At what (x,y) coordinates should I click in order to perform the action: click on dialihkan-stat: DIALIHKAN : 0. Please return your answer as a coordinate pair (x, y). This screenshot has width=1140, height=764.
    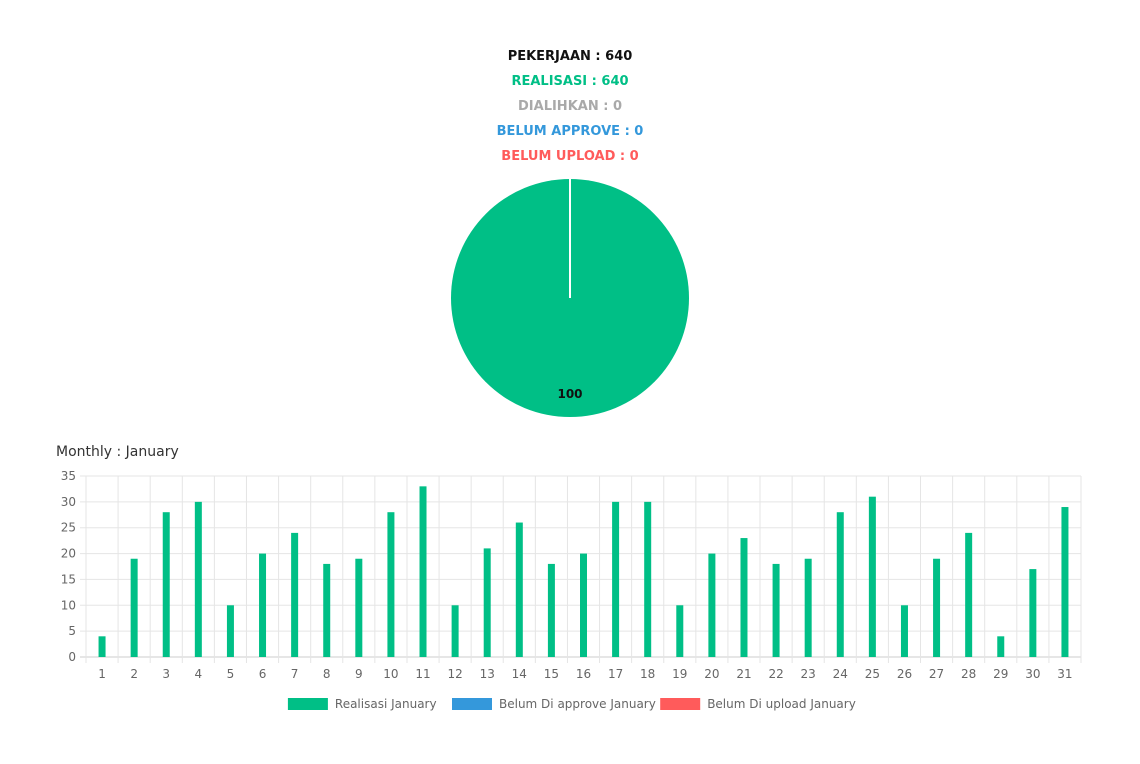
    Looking at the image, I should click on (570, 106).